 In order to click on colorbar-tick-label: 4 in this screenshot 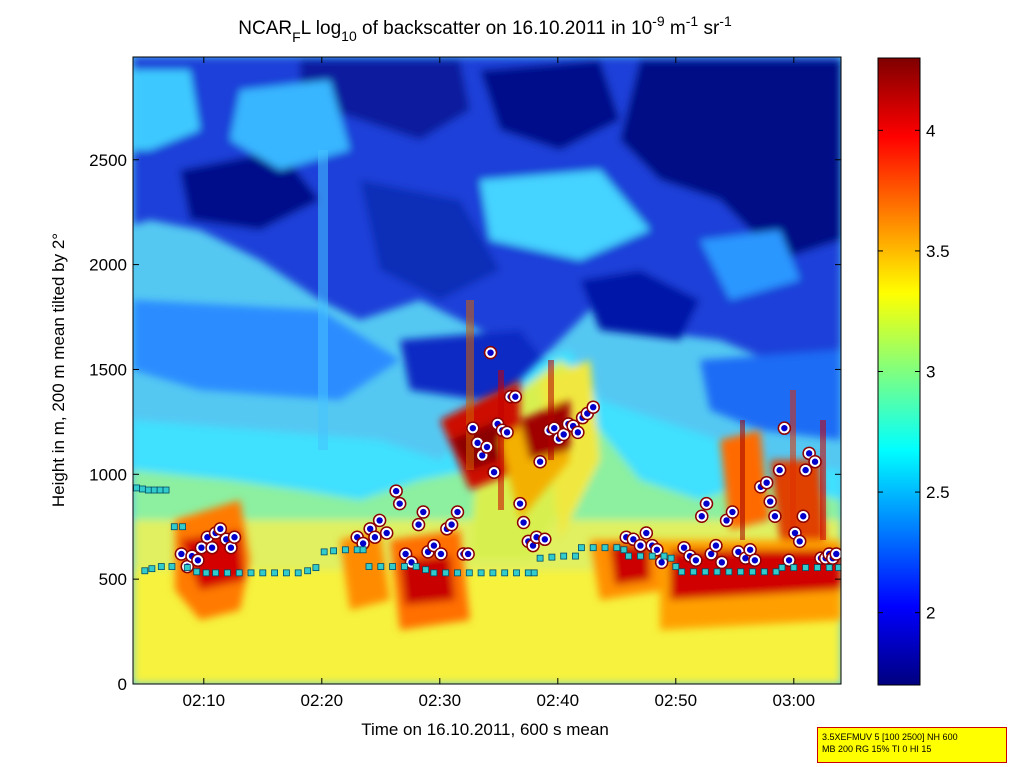, I will do `click(930, 130)`.